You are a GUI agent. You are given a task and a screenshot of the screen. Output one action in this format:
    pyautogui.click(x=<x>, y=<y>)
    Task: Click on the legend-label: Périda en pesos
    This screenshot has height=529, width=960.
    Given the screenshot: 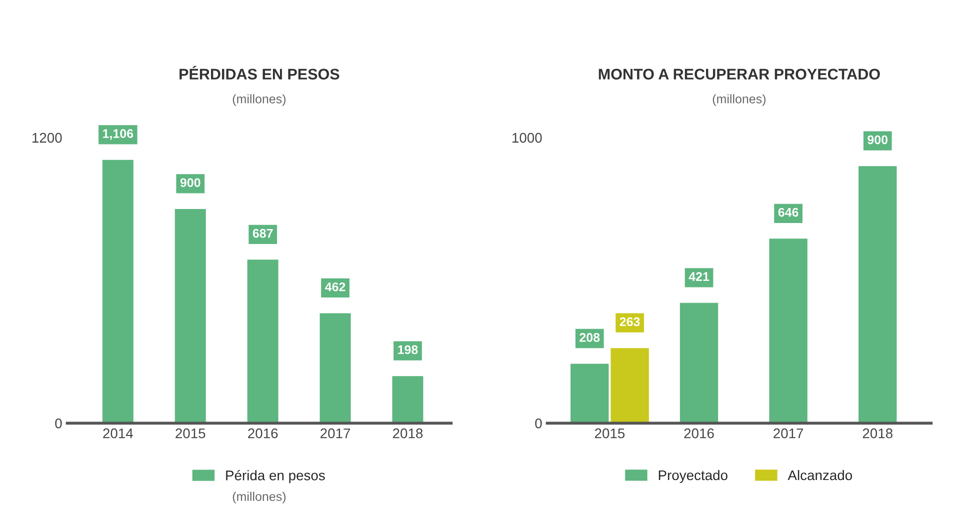 What is the action you would take?
    pyautogui.click(x=275, y=477)
    